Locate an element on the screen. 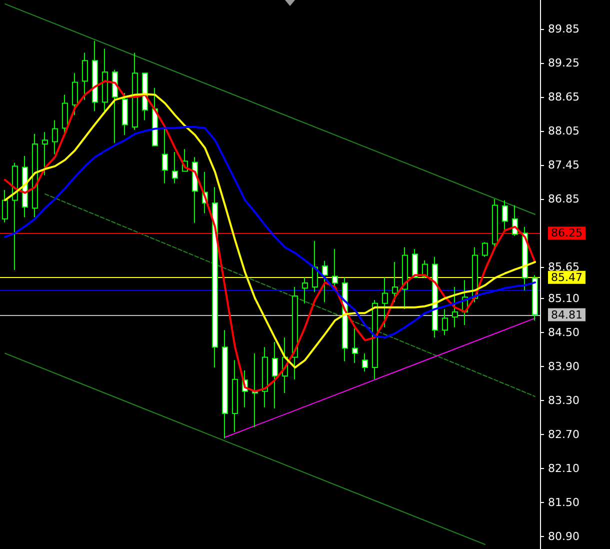  ref-line-label: 86.25 is located at coordinates (566, 233).